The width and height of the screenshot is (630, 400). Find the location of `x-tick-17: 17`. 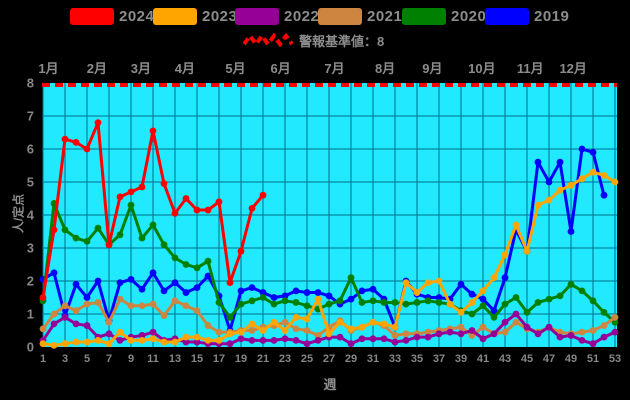

x-tick-17: 17 is located at coordinates (219, 359).